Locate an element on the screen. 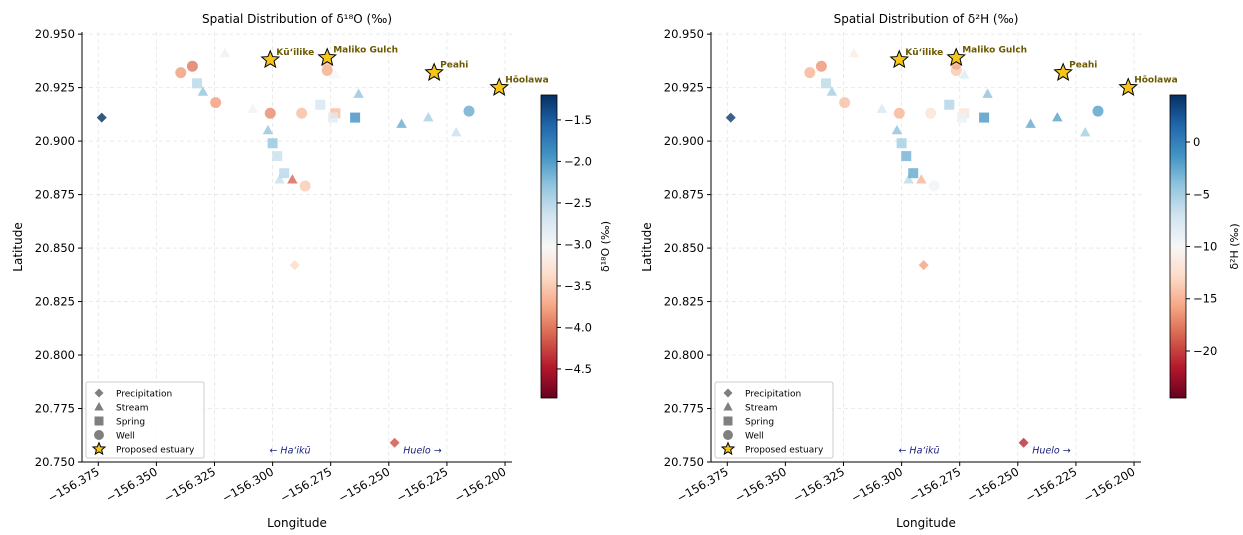  legend-label: Well is located at coordinates (754, 437).